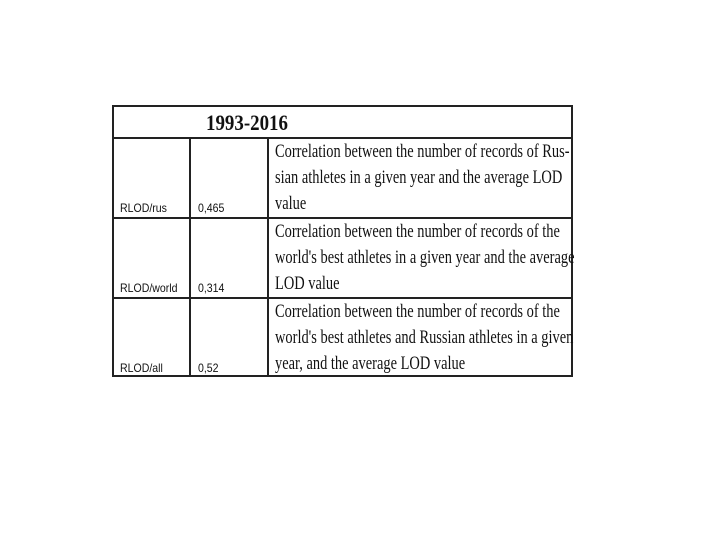  Describe the element at coordinates (370, 364) in the screenshot. I see `description-line: year, and the average LOD value` at that location.